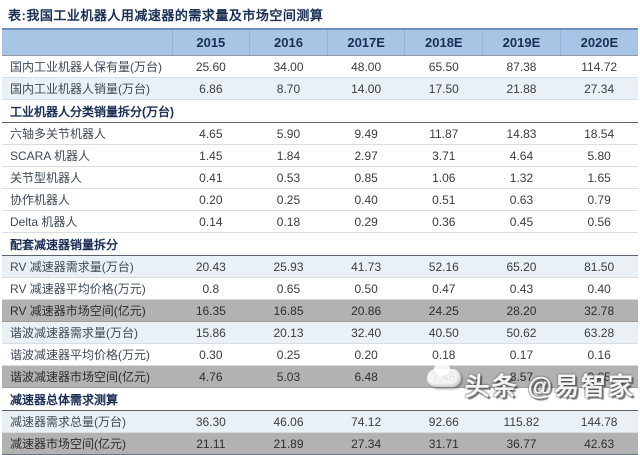  Describe the element at coordinates (599, 421) in the screenshot. I see `cell-value: 144.78` at that location.